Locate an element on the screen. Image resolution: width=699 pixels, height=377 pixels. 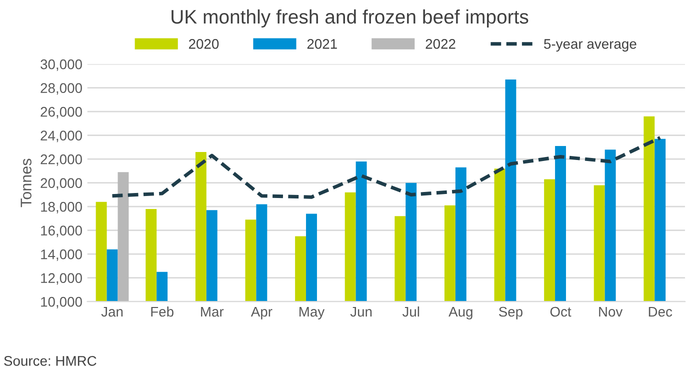
y-tick-label: 16,000 is located at coordinates (61, 232).